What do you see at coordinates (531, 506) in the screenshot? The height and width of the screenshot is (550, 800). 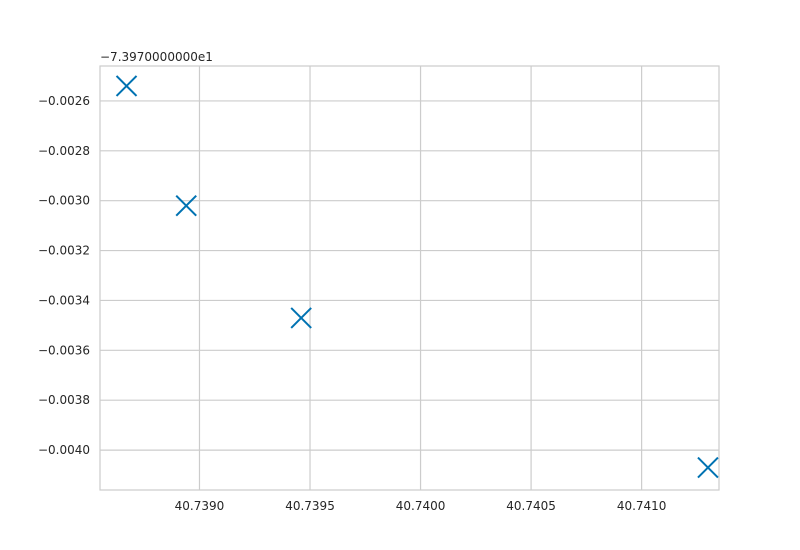 I see `x-tick-label: 40.7405` at bounding box center [531, 506].